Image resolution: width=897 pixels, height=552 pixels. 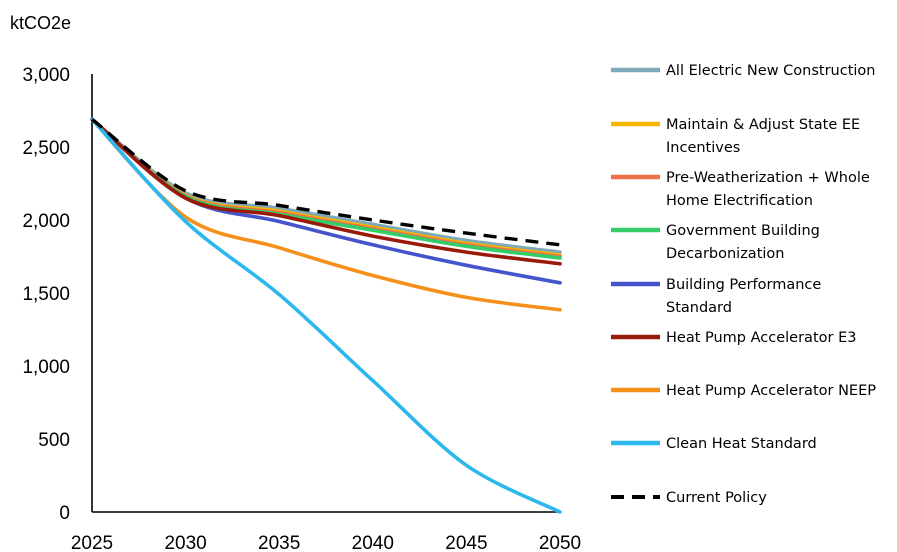 I want to click on y-tick-label: 3,000, so click(x=46, y=75).